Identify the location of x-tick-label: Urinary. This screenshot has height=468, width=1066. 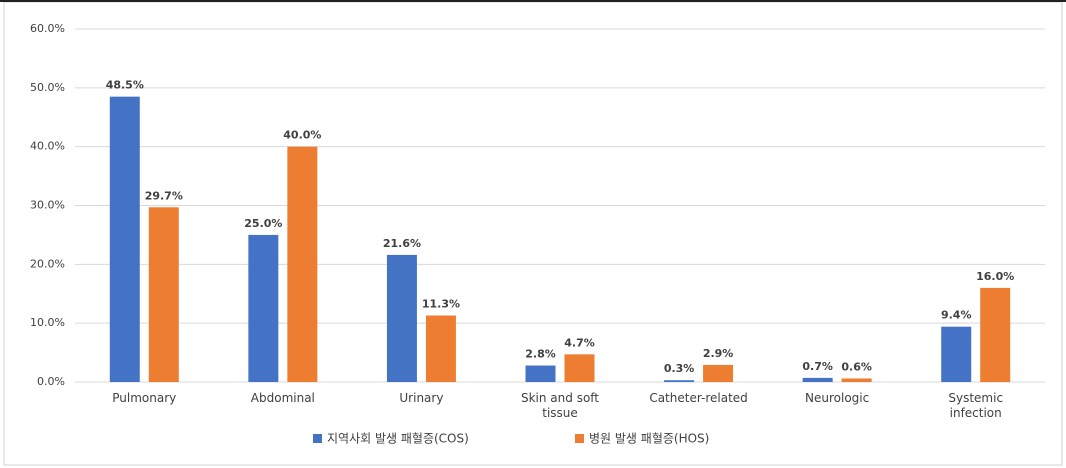
(421, 398).